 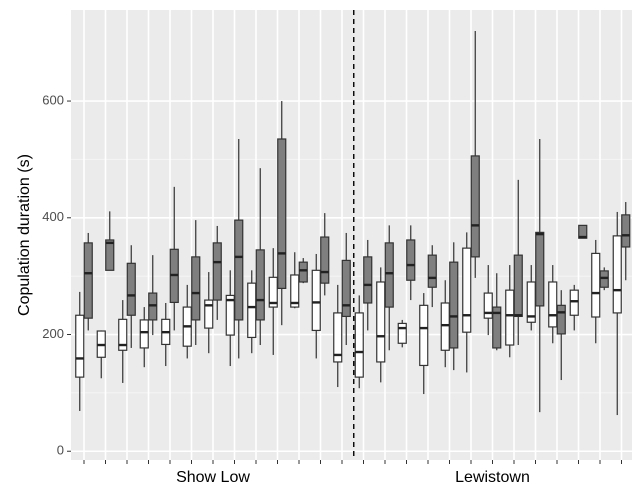 What do you see at coordinates (213, 477) in the screenshot?
I see `x-group-label: Show Low` at bounding box center [213, 477].